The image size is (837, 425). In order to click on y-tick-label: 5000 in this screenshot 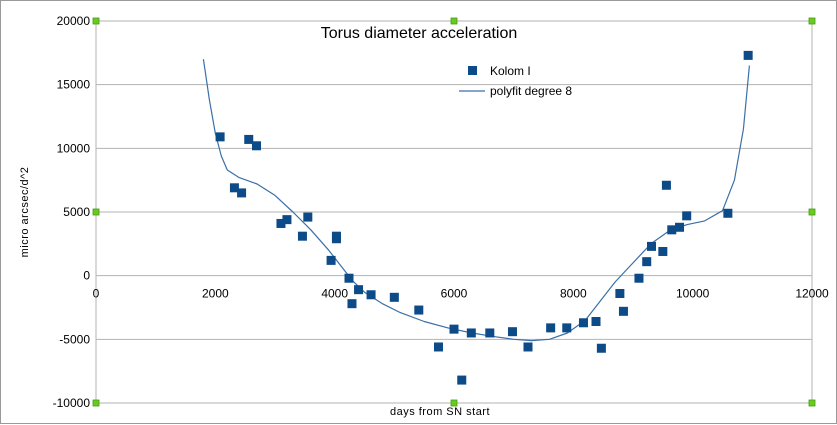, I will do `click(76, 212)`.